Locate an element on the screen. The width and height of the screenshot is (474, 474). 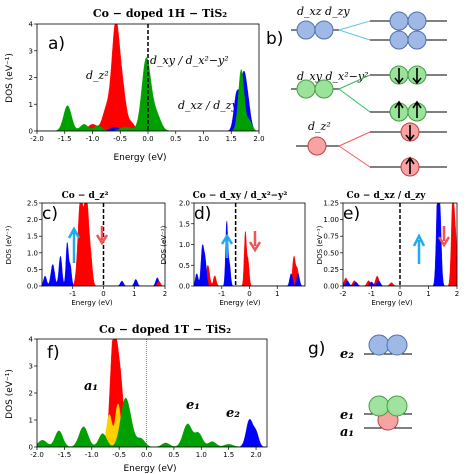
label-a1-g: a₁ is located at coordinates (347, 432).